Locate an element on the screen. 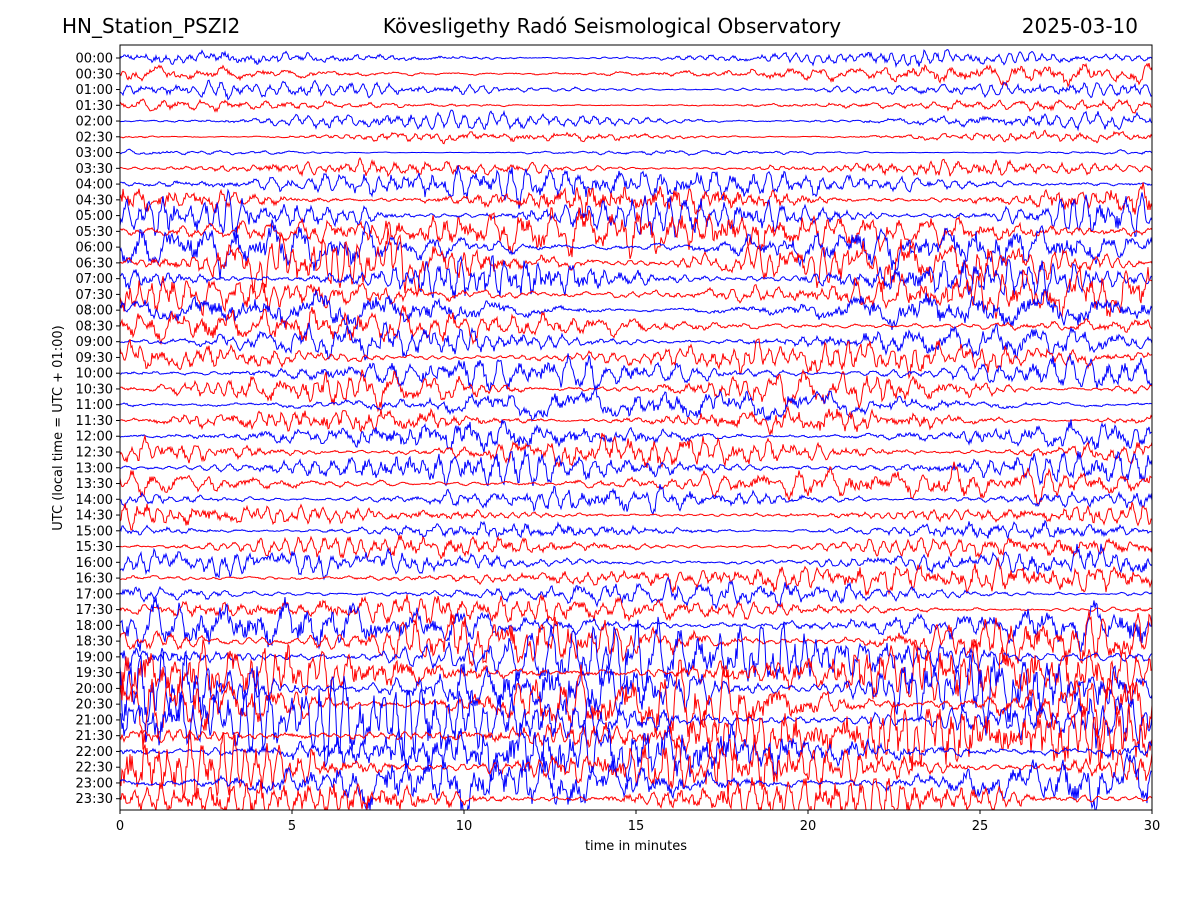 Image resolution: width=1200 pixels, height=900 pixels. x-axis-label: time in minutes is located at coordinates (636, 846).